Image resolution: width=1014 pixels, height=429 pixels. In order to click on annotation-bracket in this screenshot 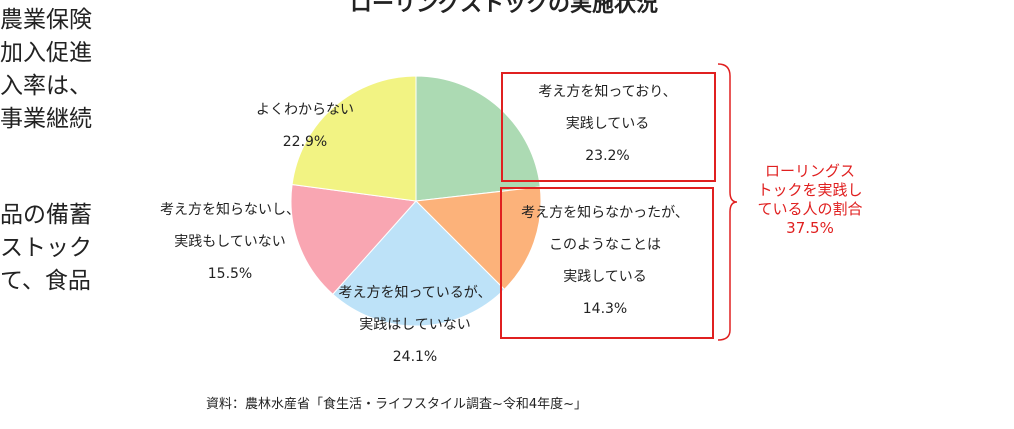, I will do `click(727, 202)`.